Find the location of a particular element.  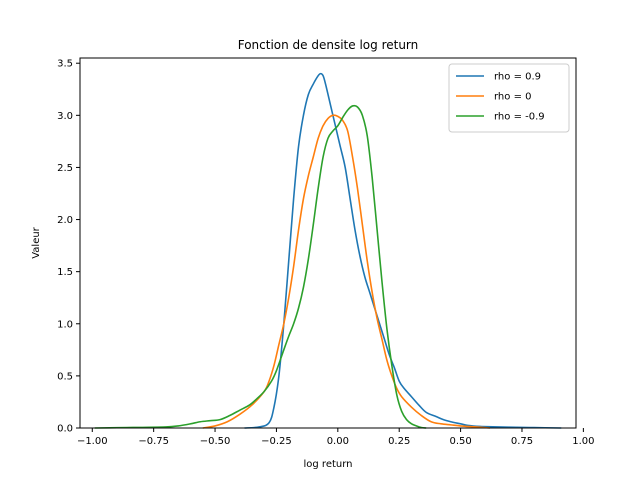

y-tick-label: 0.0 is located at coordinates (65, 429).